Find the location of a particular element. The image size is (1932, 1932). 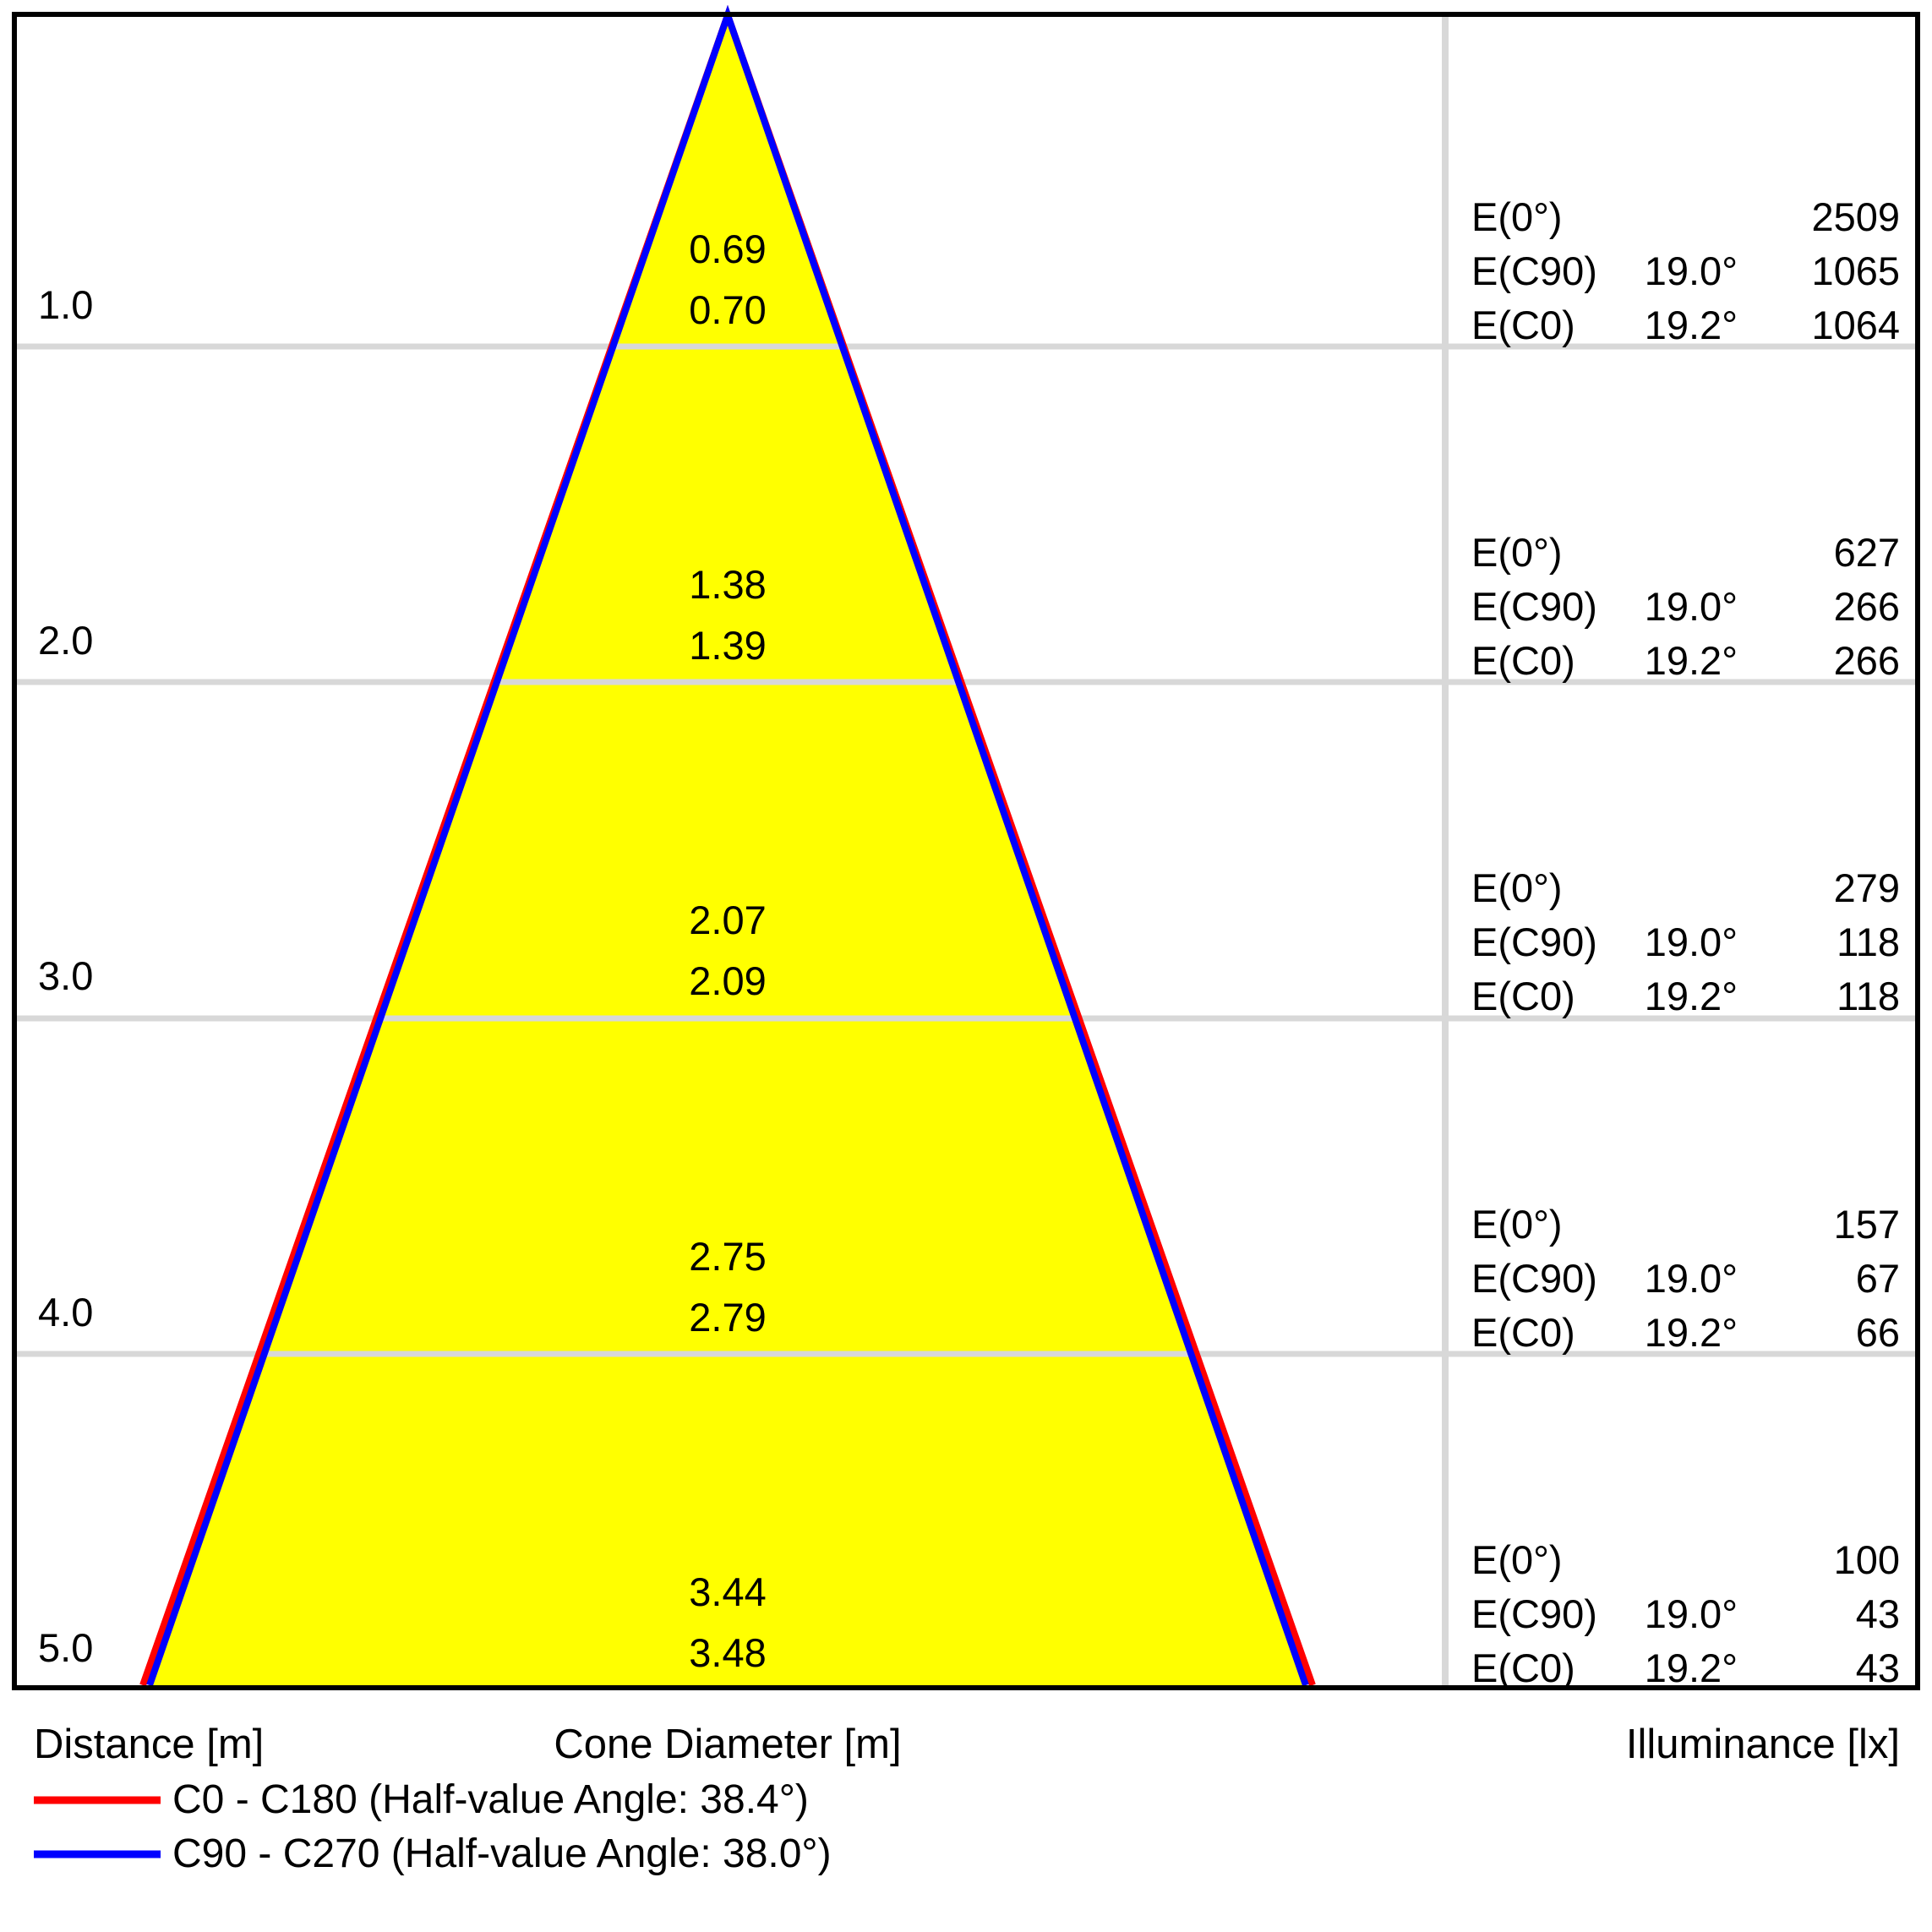

ec0-value: 118 is located at coordinates (1868, 996).